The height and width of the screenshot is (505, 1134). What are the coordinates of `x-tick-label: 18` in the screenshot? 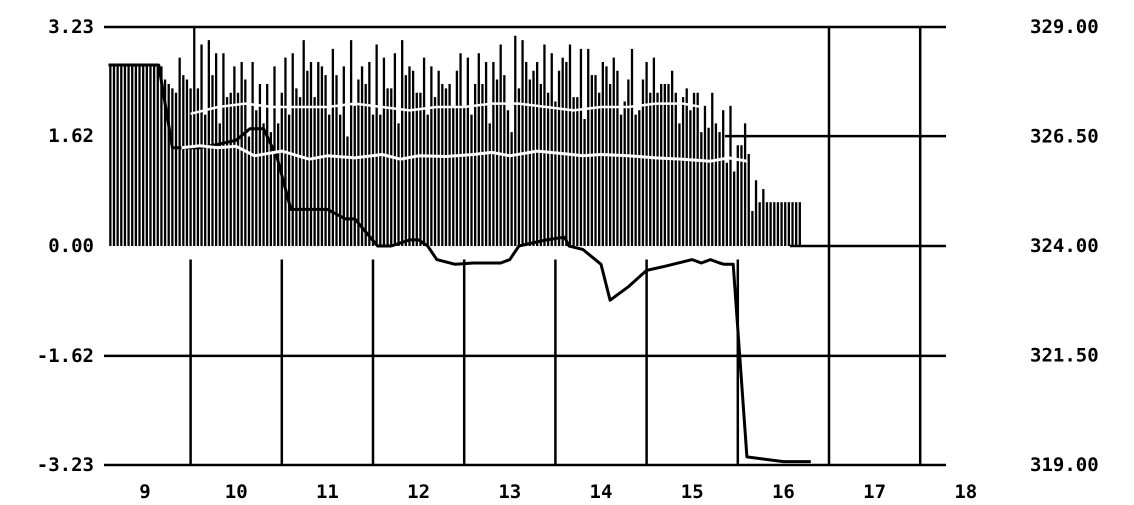 It's located at (965, 492).